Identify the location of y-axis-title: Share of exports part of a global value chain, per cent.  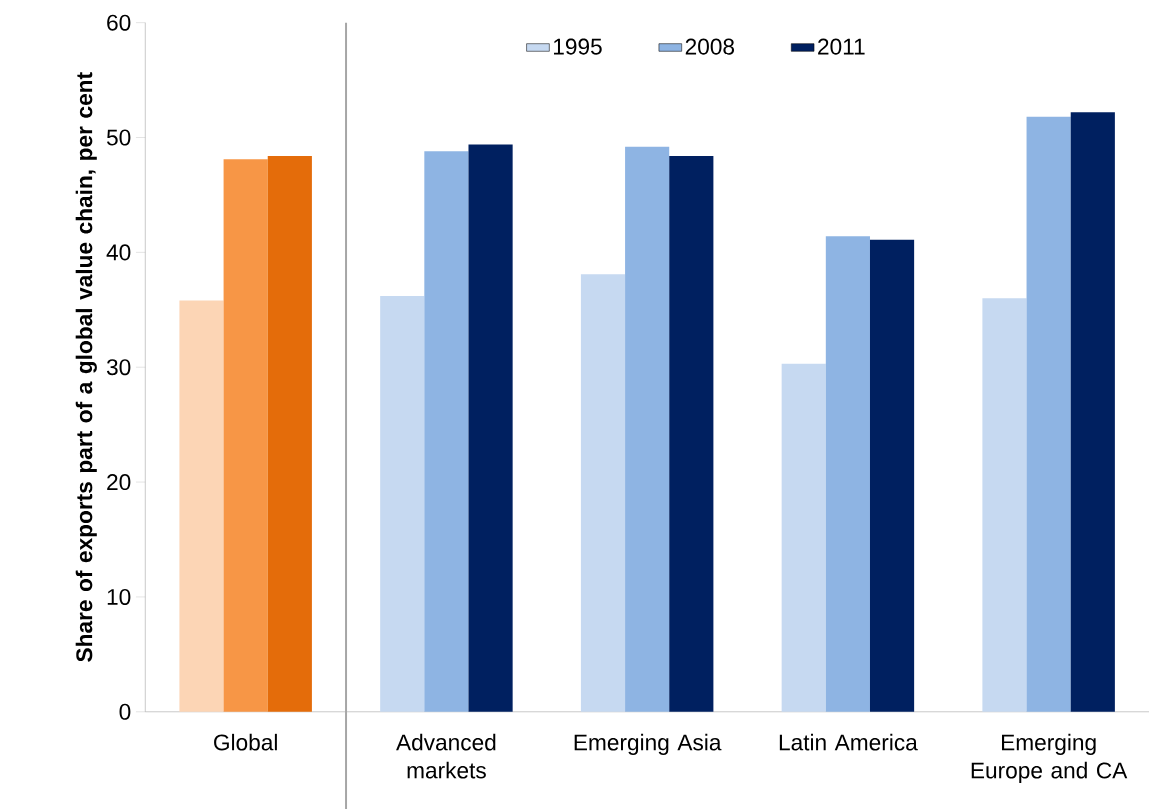
(86, 367).